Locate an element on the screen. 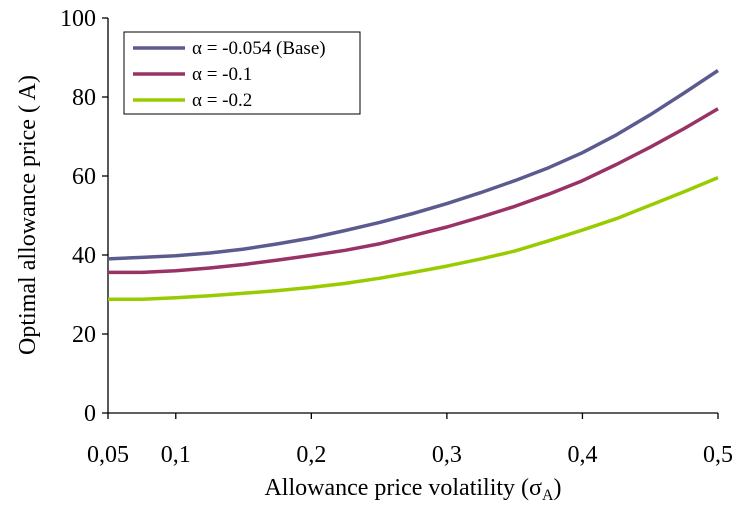 This screenshot has height=505, width=736. y-tick-label: 100 is located at coordinates (78, 19).